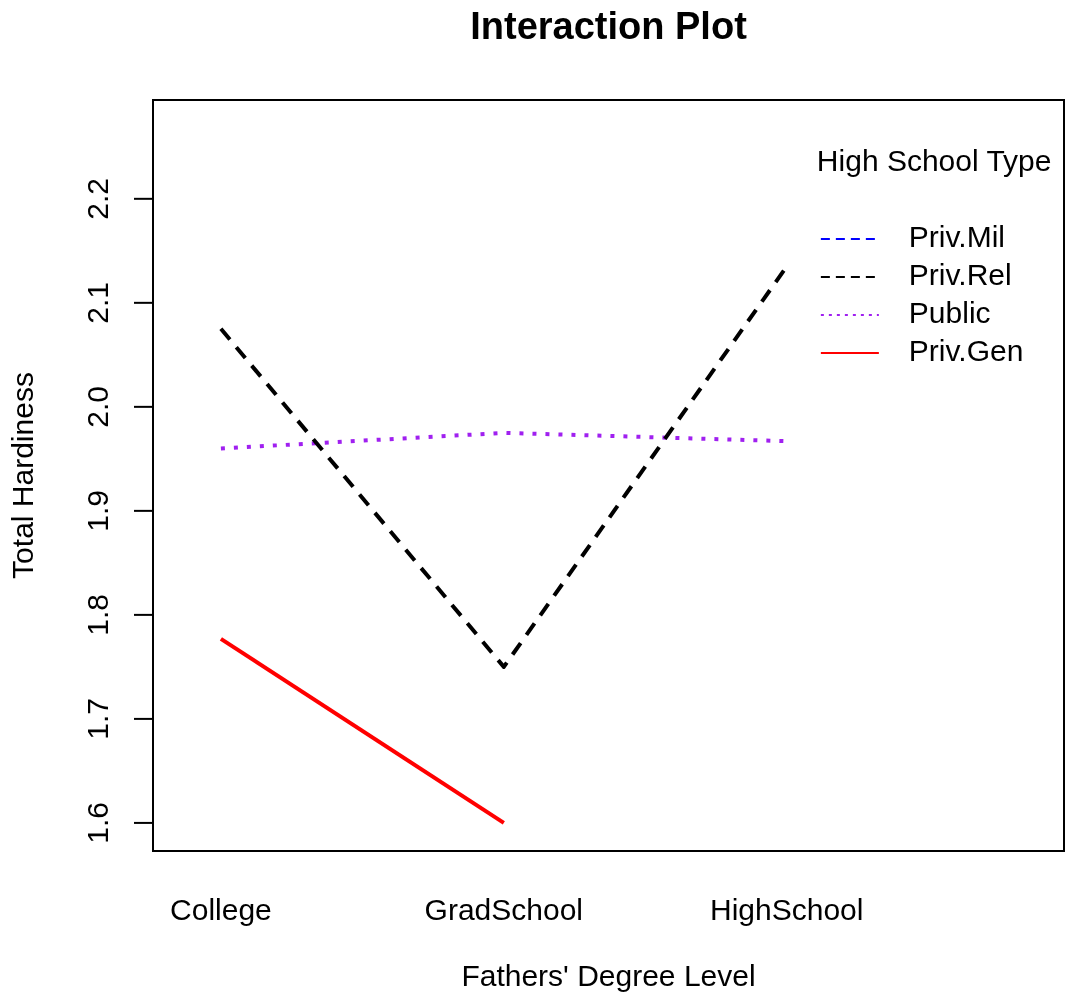  Describe the element at coordinates (609, 26) in the screenshot. I see `chart-title: Interaction Plot` at that location.